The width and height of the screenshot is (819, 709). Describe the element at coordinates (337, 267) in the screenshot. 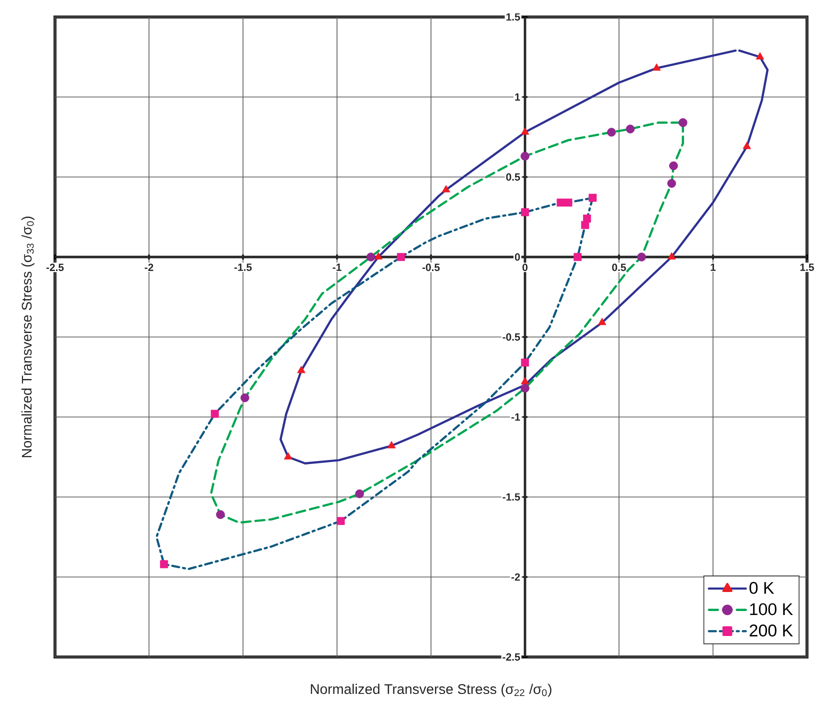

I see `x-tick-label: -1` at that location.